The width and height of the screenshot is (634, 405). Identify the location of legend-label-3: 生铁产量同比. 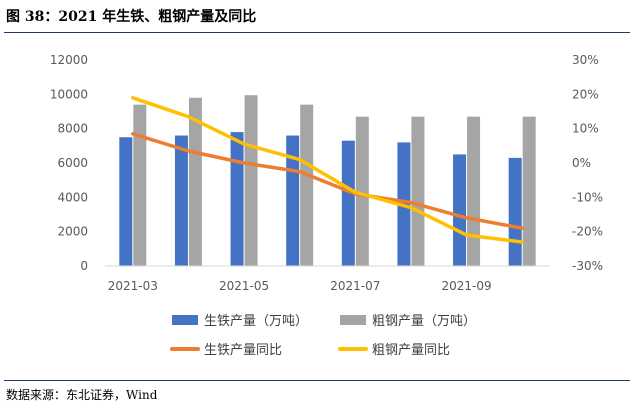
(243, 350).